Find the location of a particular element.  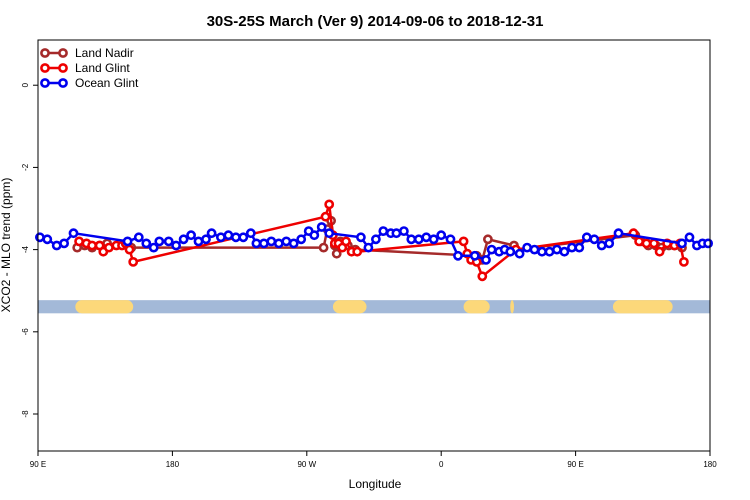

x-tick-label: 90 E is located at coordinates (38, 464).